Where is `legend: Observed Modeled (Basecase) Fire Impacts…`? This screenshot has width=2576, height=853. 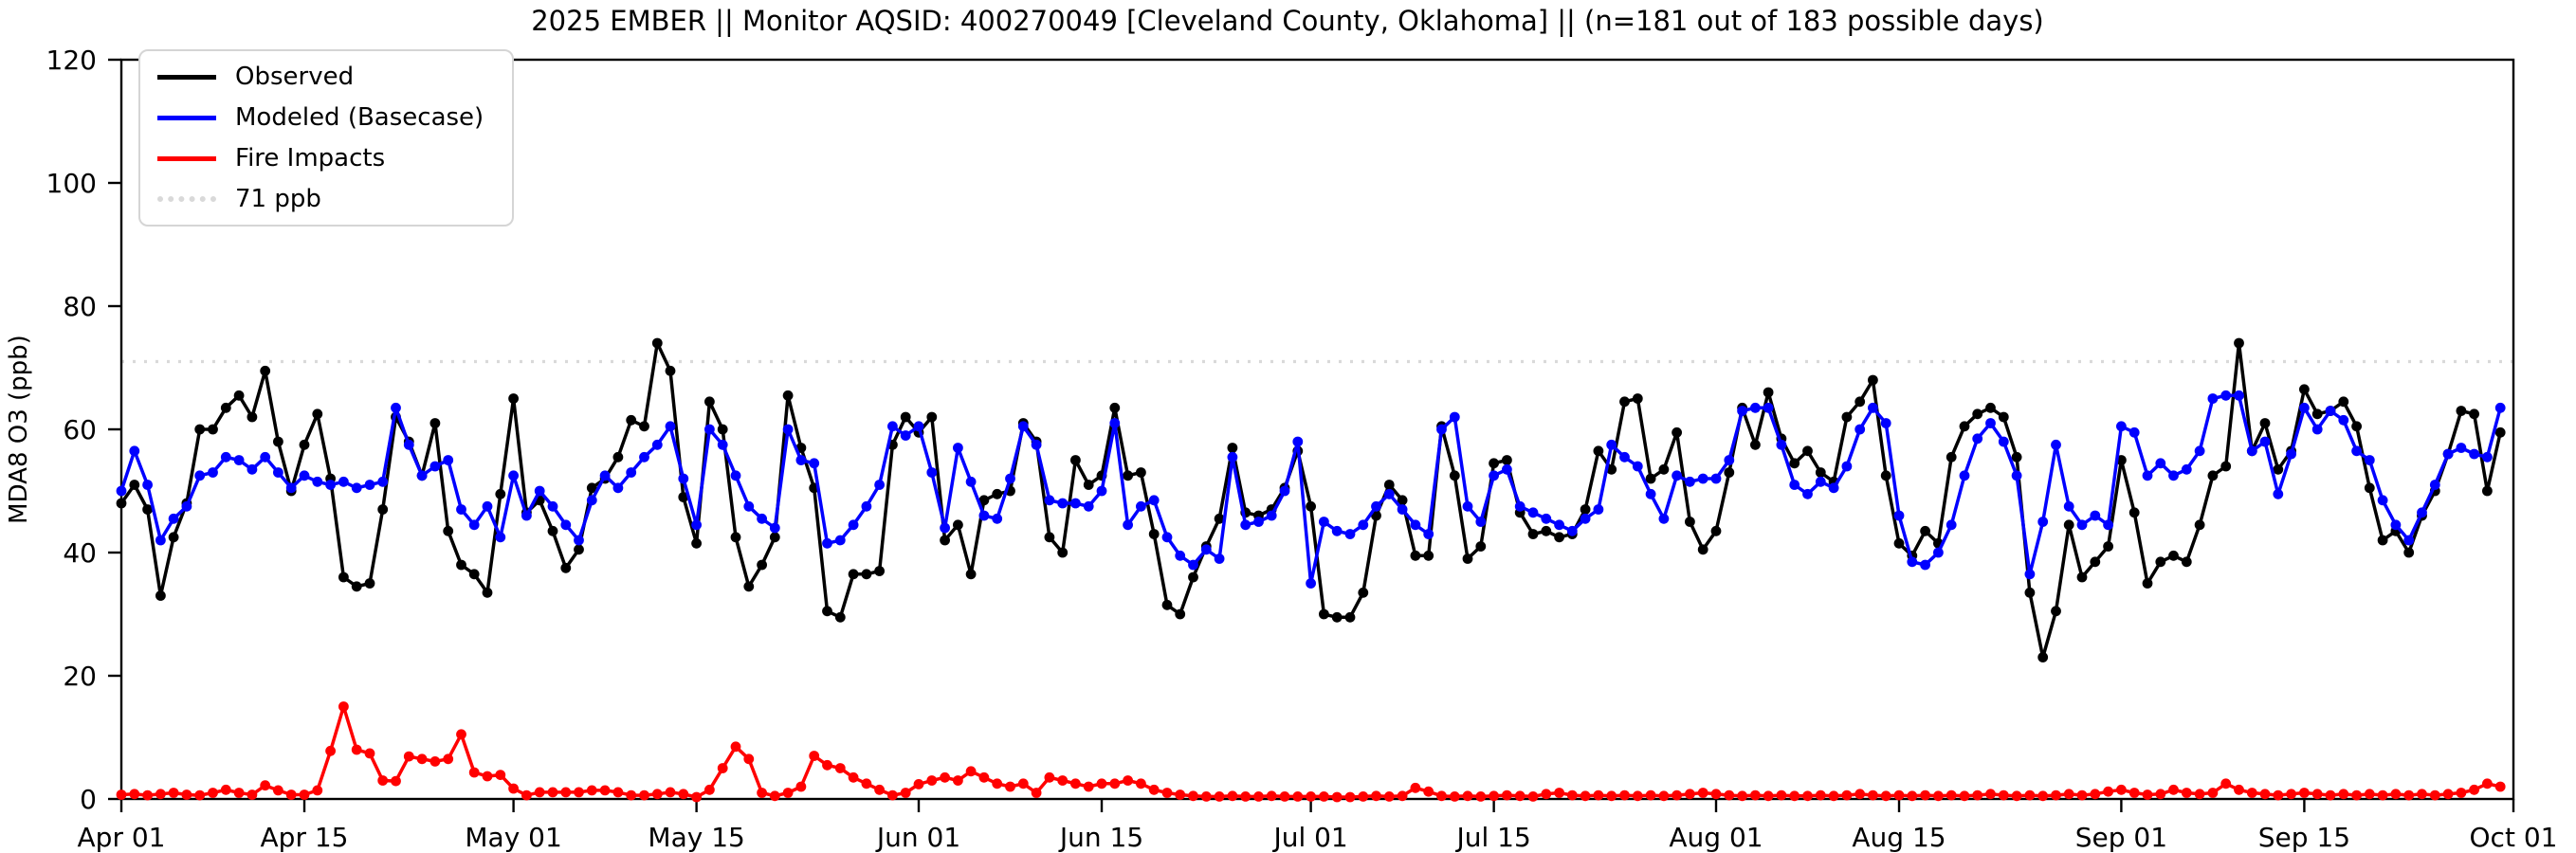
legend: Observed Modeled (Basecase) Fire Impacts… is located at coordinates (326, 138).